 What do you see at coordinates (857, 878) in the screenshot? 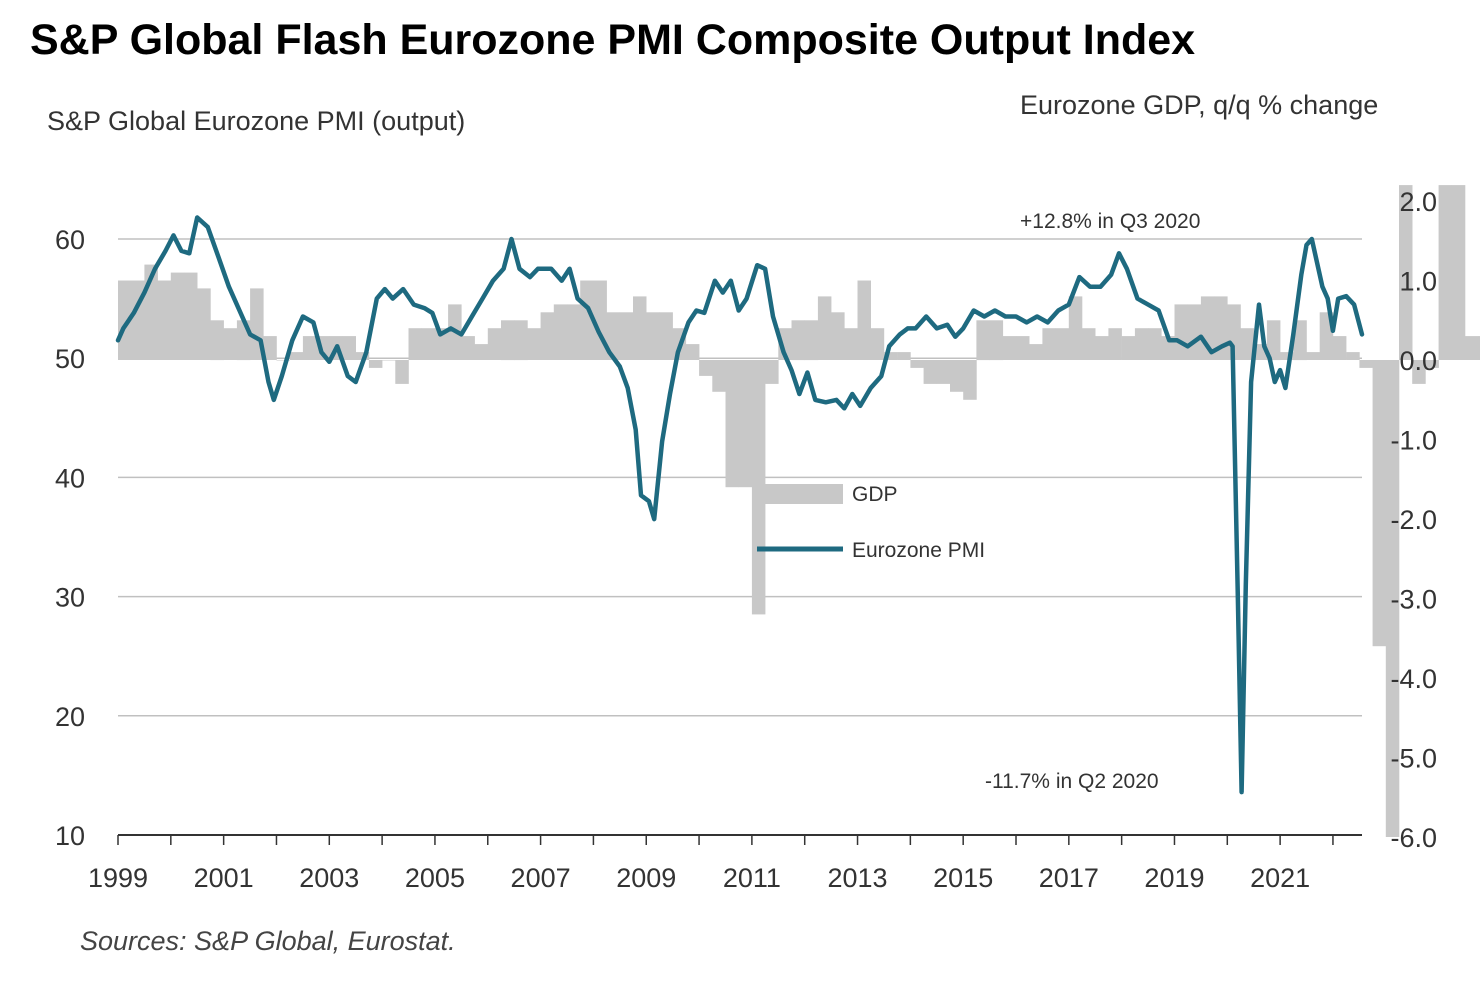
I see `x-tick-label: 2013` at bounding box center [857, 878].